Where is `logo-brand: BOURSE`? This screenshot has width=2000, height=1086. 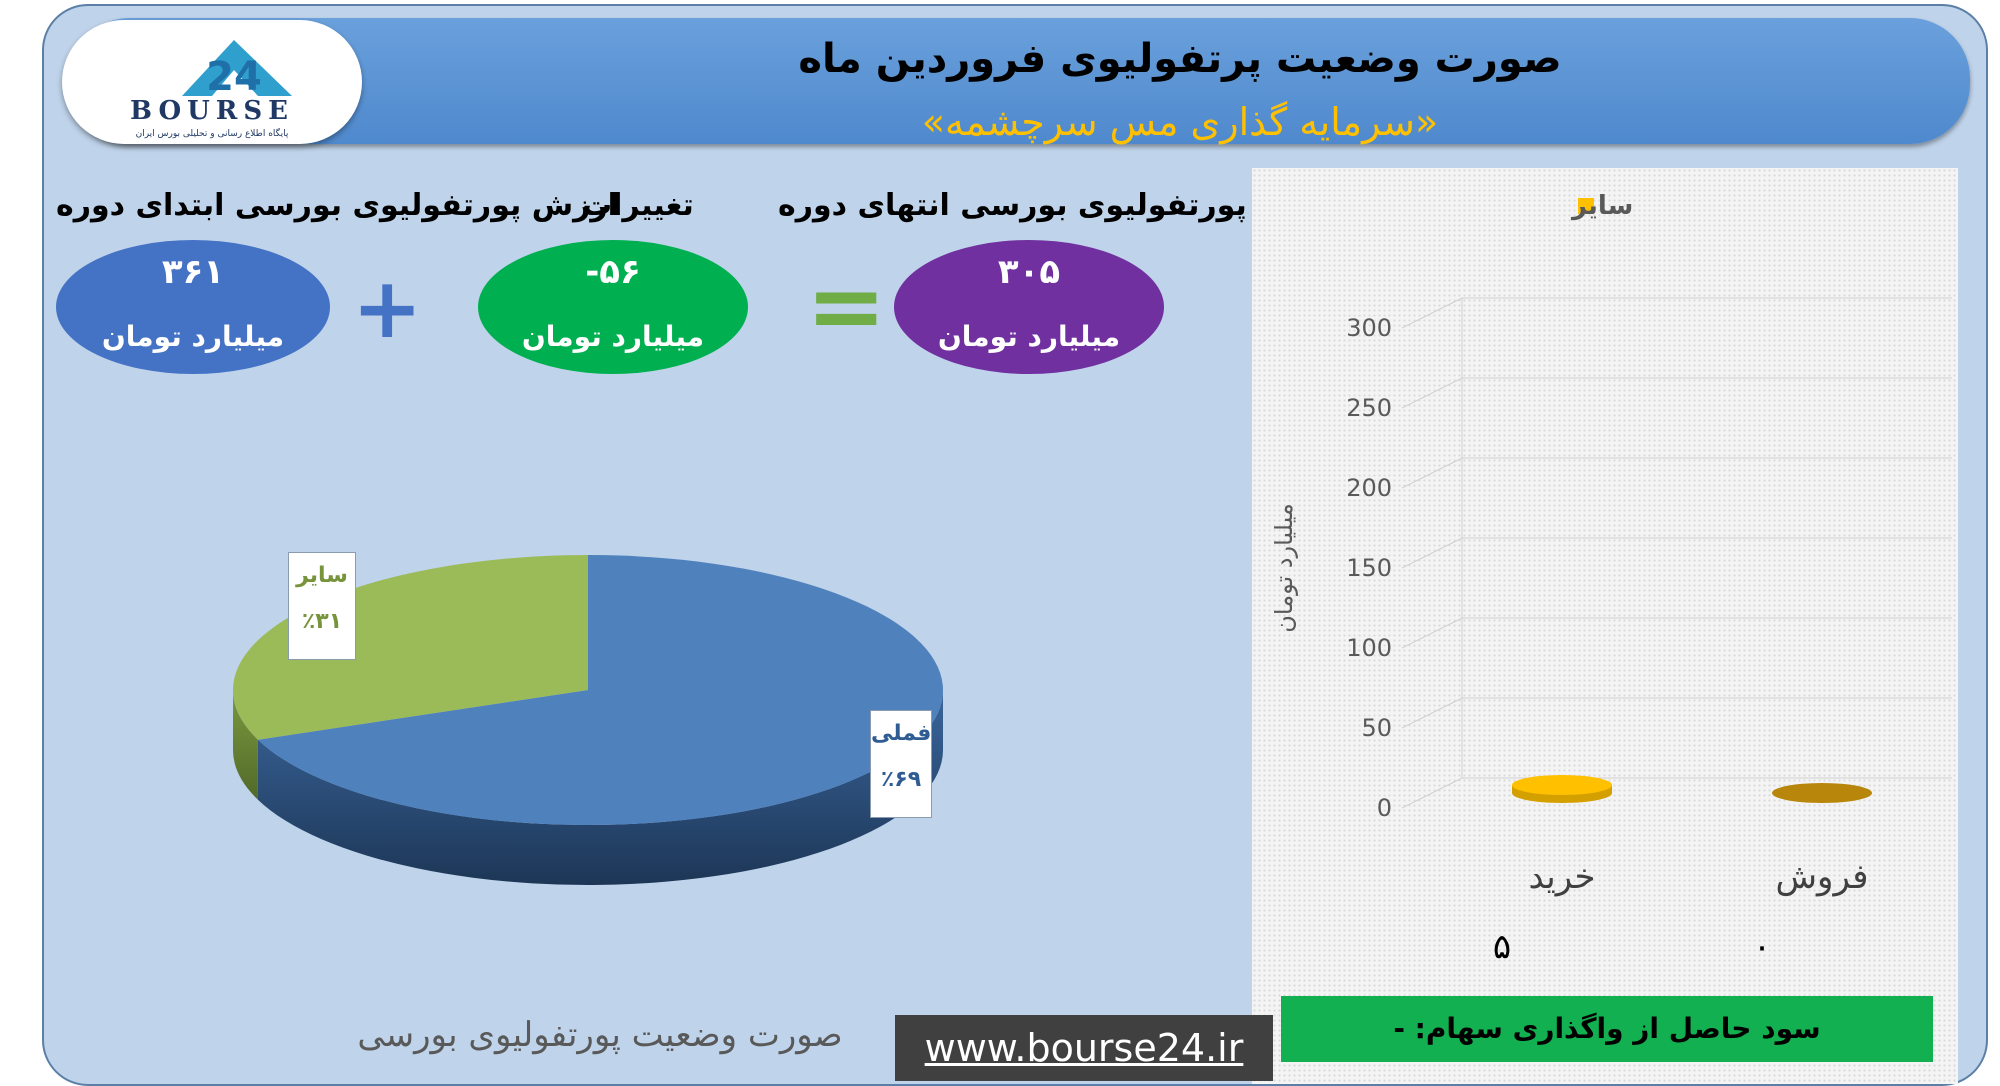 logo-brand: BOURSE is located at coordinates (212, 111).